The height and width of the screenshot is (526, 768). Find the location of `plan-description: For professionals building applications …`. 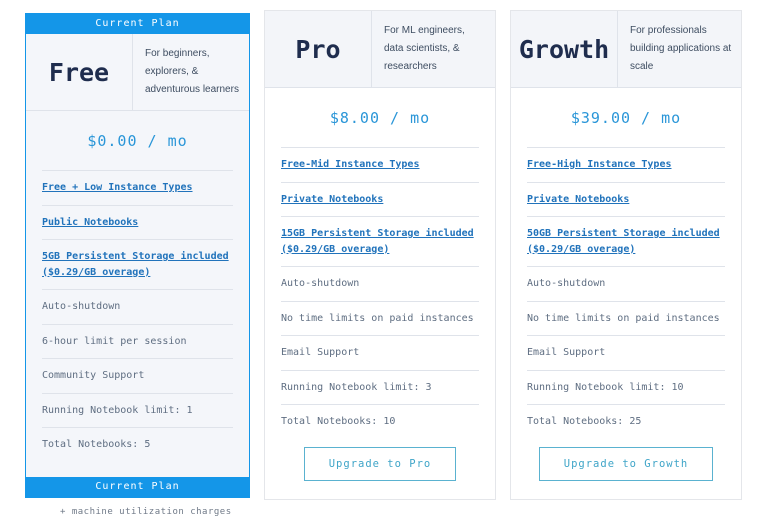

plan-description: For professionals building applications … is located at coordinates (681, 48).